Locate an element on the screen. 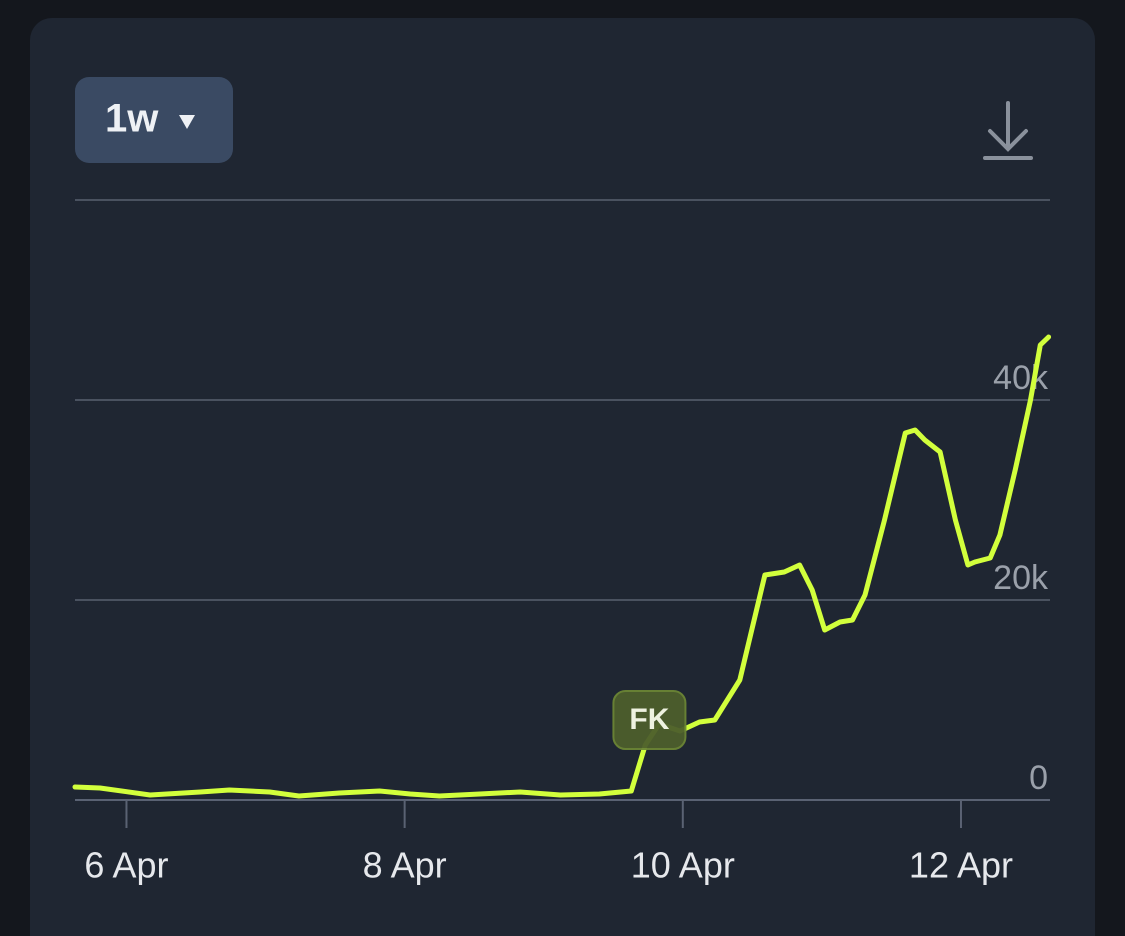 This screenshot has width=1125, height=936. annotation: FK is located at coordinates (649, 720).